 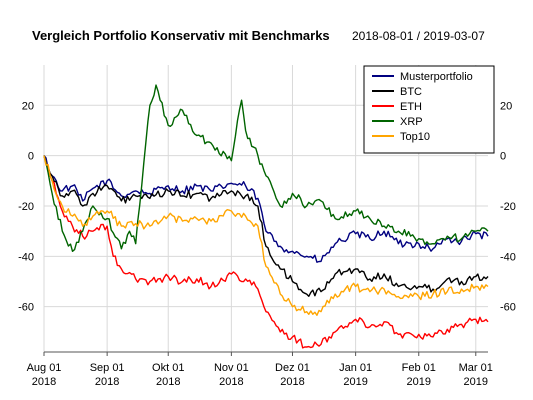 What do you see at coordinates (415, 137) in the screenshot?
I see `legend-label: Top10` at bounding box center [415, 137].